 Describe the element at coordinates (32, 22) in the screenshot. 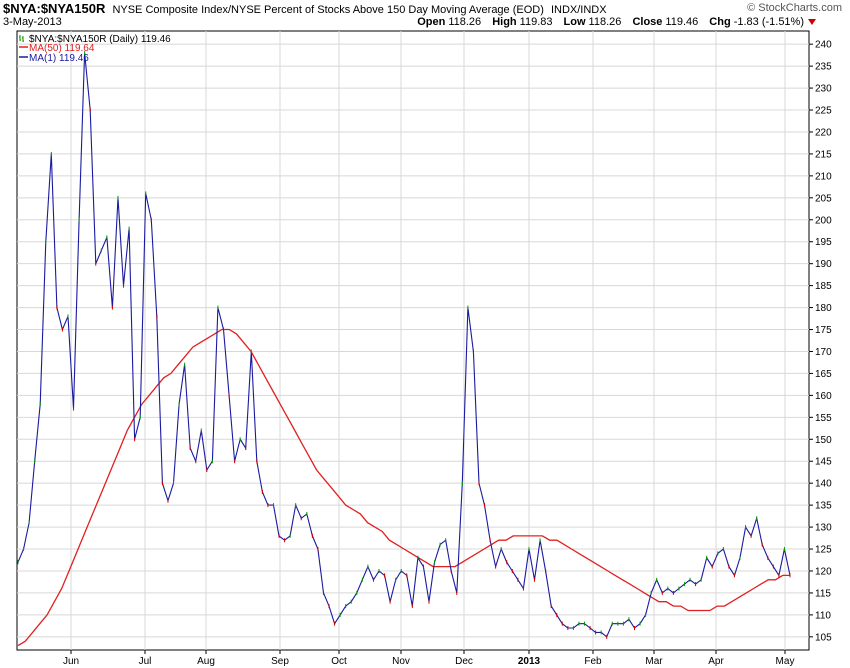

I see `quote-date: 3-May-2013` at that location.